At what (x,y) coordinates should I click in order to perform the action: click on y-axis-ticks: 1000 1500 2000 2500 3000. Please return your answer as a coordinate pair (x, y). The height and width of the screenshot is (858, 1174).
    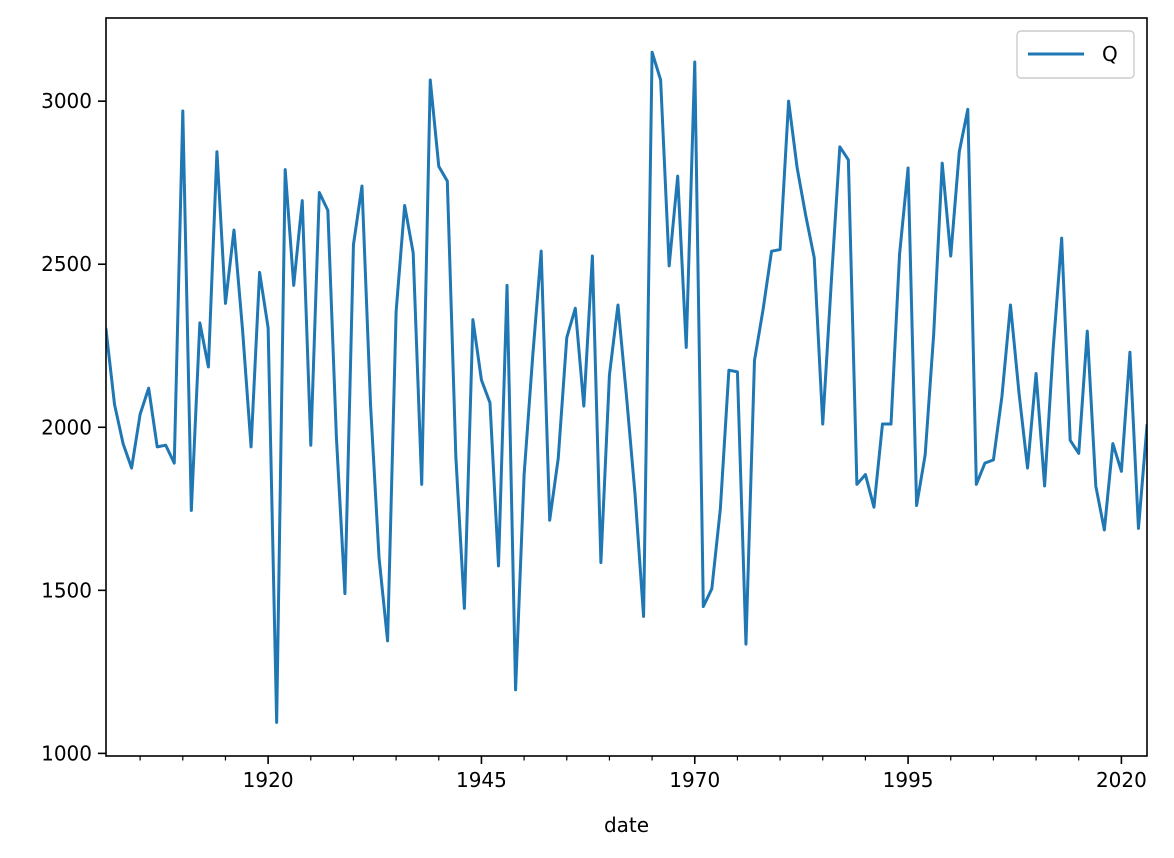
    Looking at the image, I should click on (73, 427).